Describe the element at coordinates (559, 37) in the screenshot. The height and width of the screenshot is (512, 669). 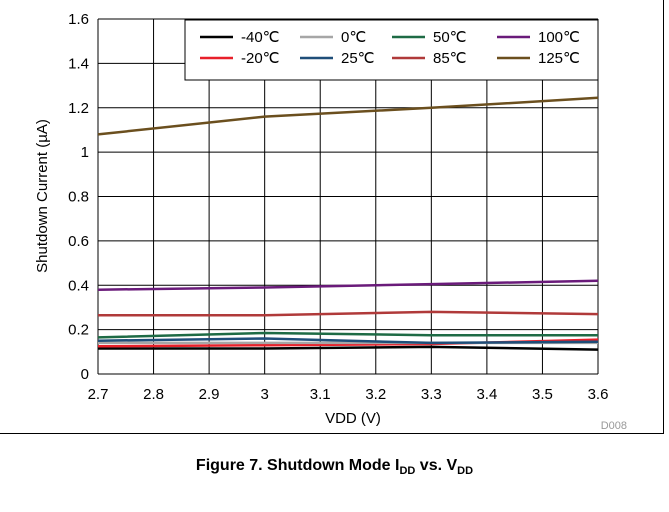
I see `legend-label: 100℃` at that location.